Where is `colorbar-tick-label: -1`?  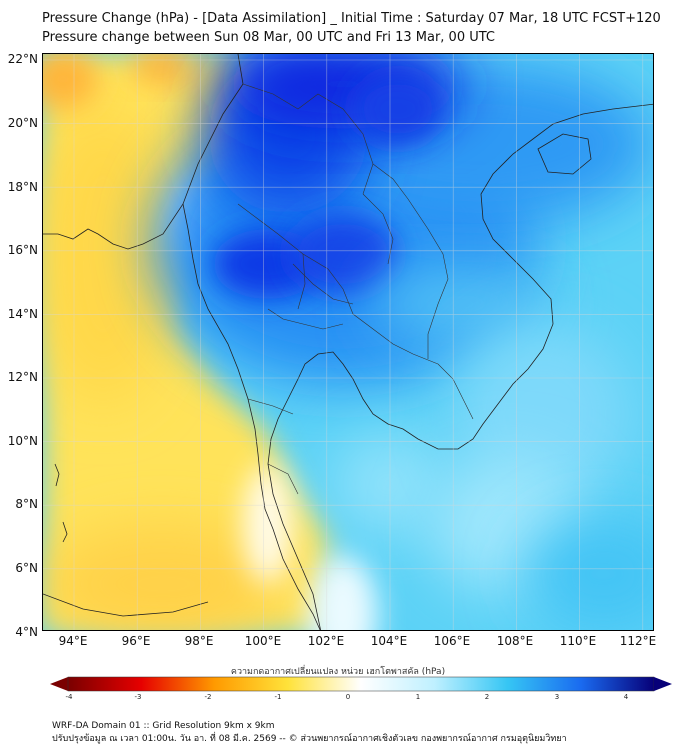
colorbar-tick-label: -1 is located at coordinates (278, 697).